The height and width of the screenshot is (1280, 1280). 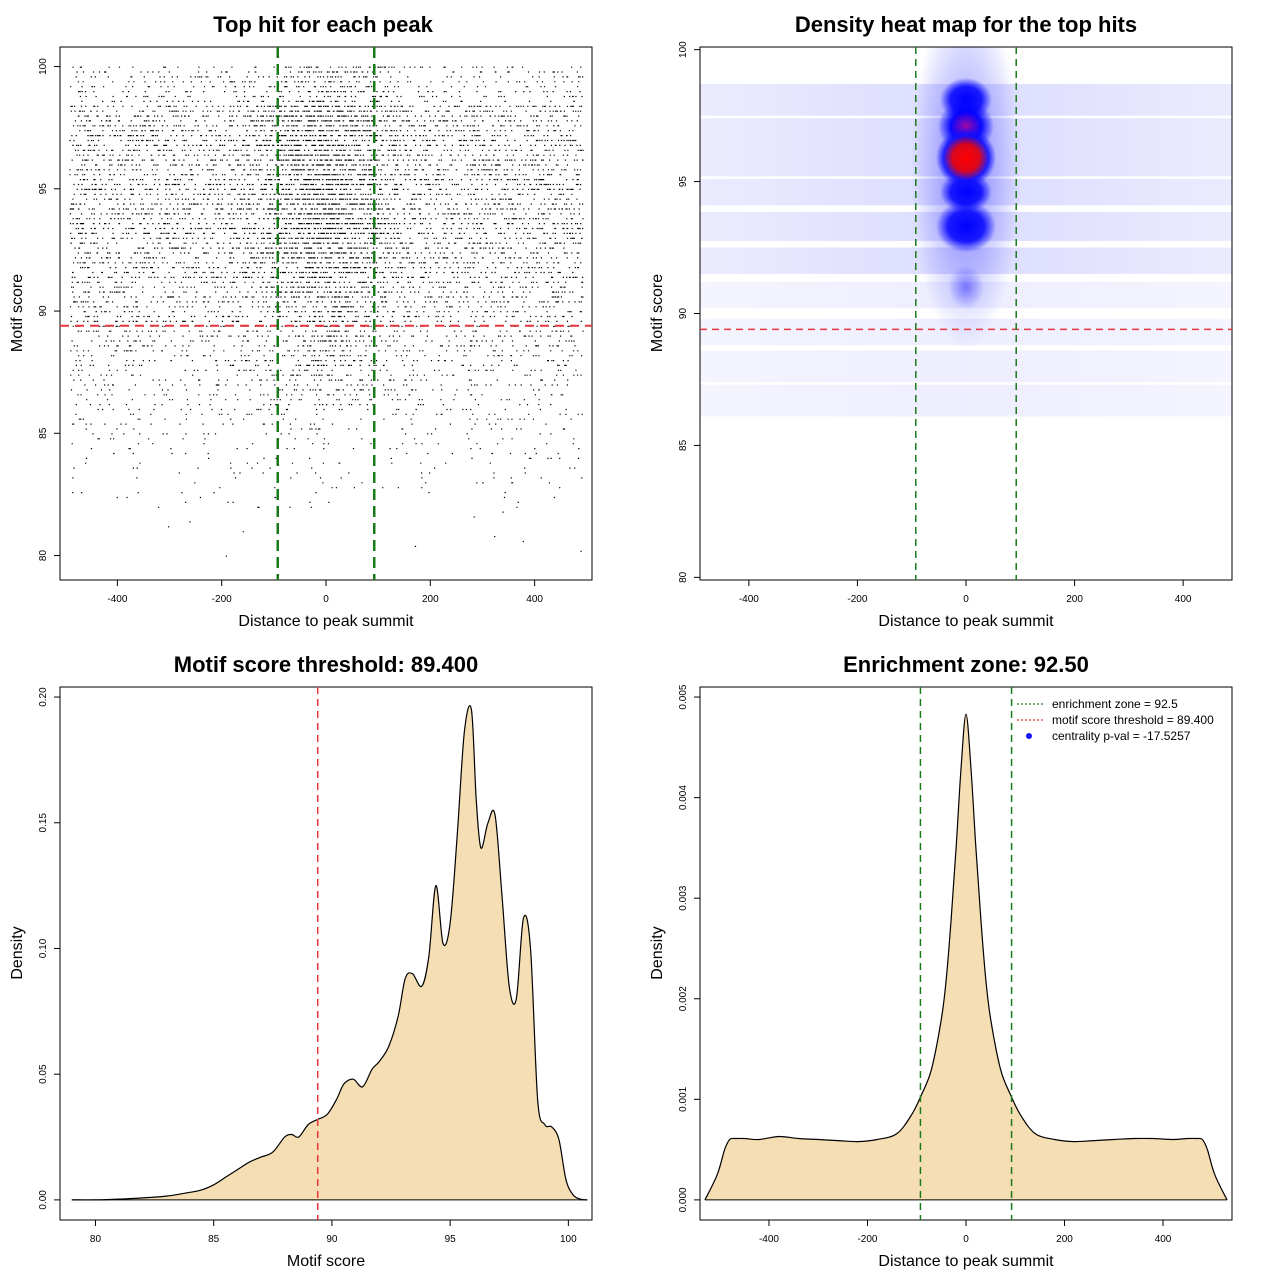 I want to click on heatmap-title: Density heat map for the top hits, so click(x=966, y=24).